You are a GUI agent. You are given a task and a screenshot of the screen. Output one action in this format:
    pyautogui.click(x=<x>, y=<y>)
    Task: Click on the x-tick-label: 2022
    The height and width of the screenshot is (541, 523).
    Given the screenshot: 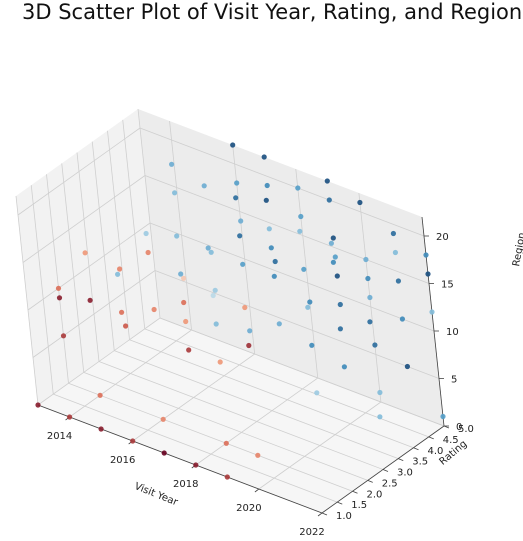 What is the action you would take?
    pyautogui.click(x=311, y=532)
    